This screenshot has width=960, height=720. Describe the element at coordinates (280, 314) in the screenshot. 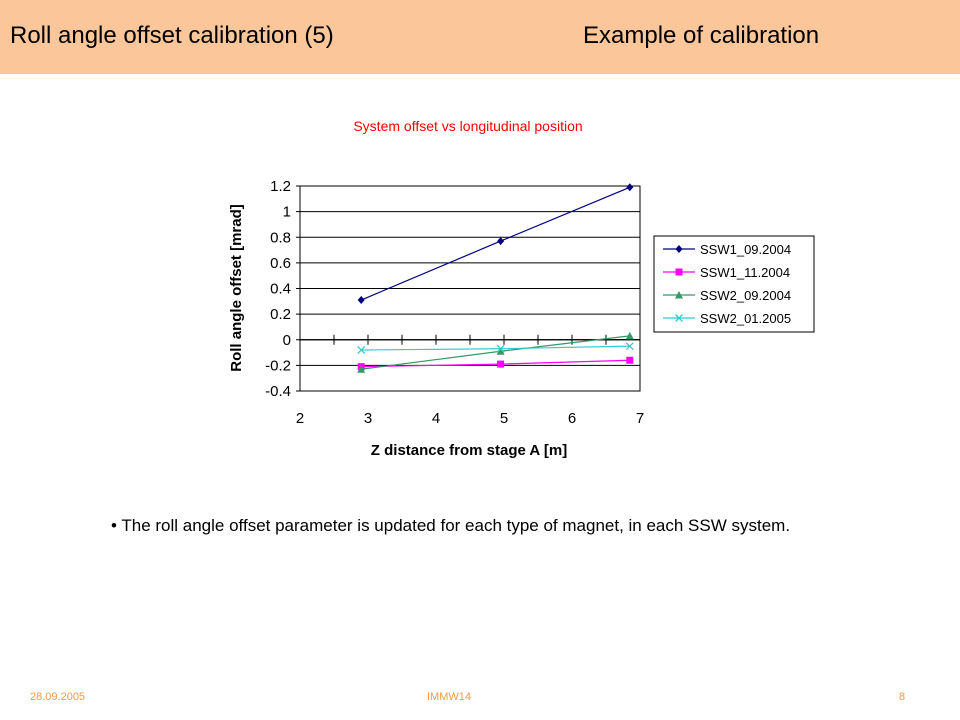

I see `y-tick-label: 0.2` at that location.